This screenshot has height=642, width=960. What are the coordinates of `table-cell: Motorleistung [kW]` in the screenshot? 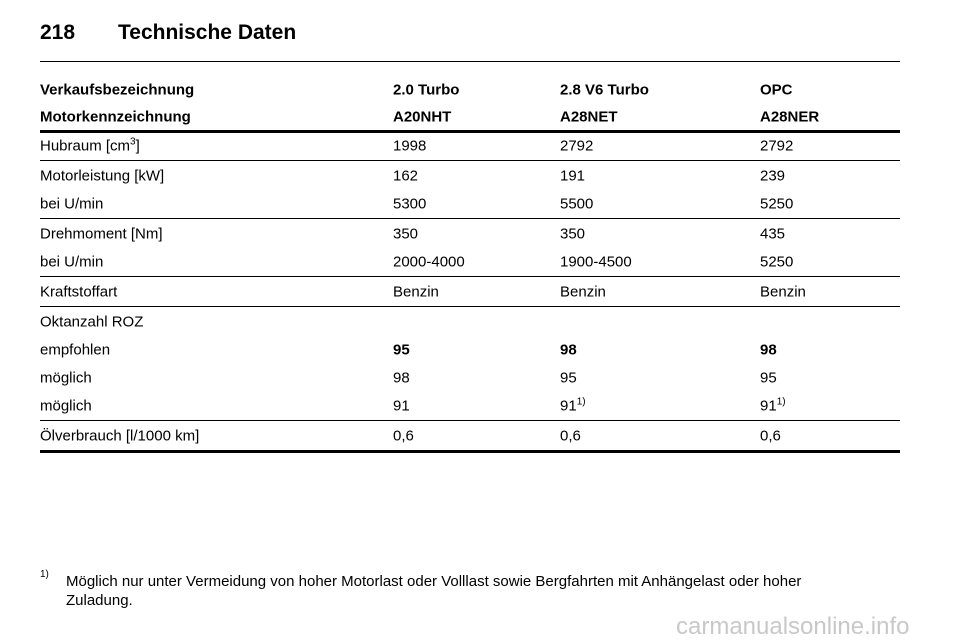 It's located at (102, 176).